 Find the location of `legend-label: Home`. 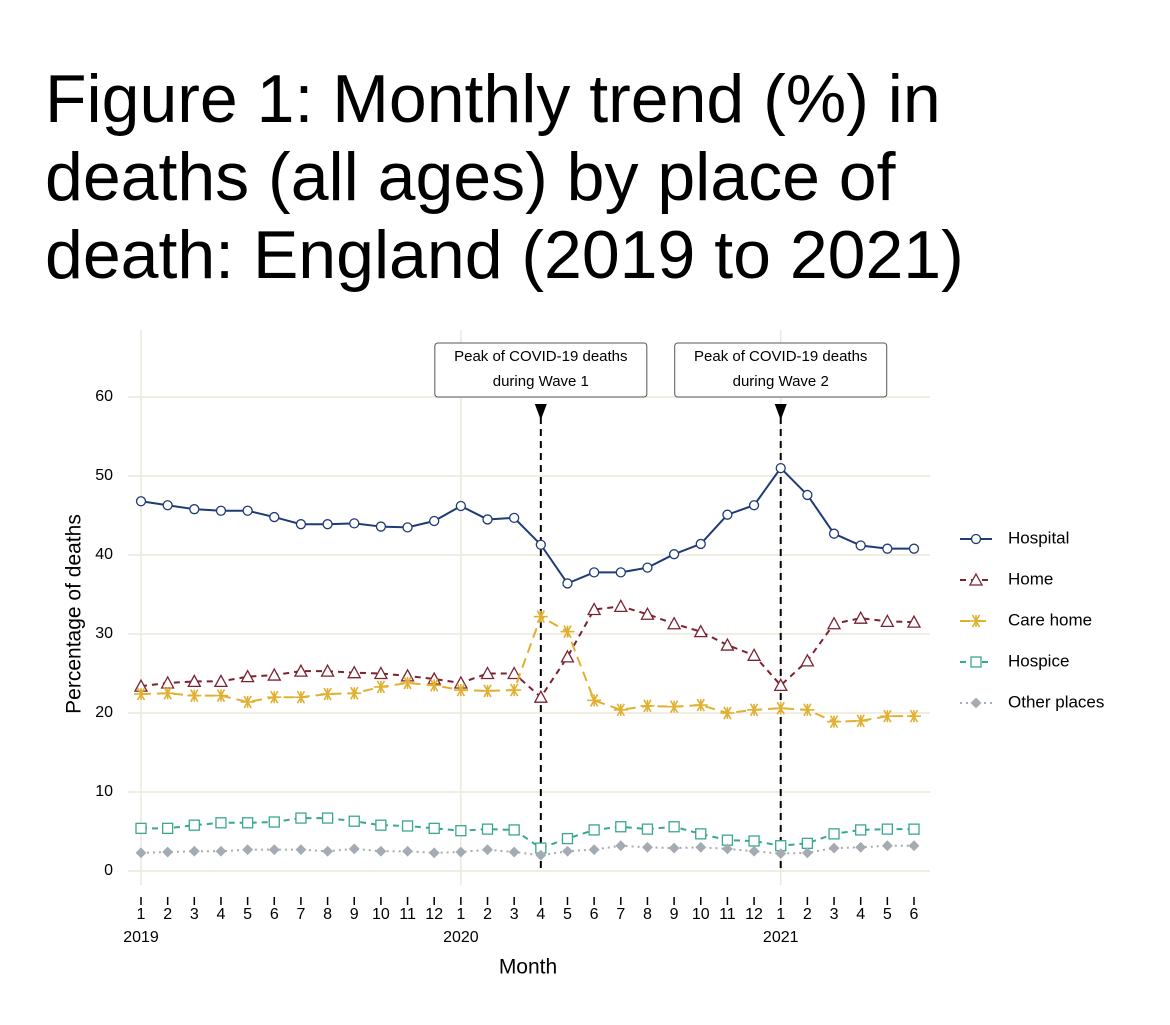

legend-label: Home is located at coordinates (1030, 578).